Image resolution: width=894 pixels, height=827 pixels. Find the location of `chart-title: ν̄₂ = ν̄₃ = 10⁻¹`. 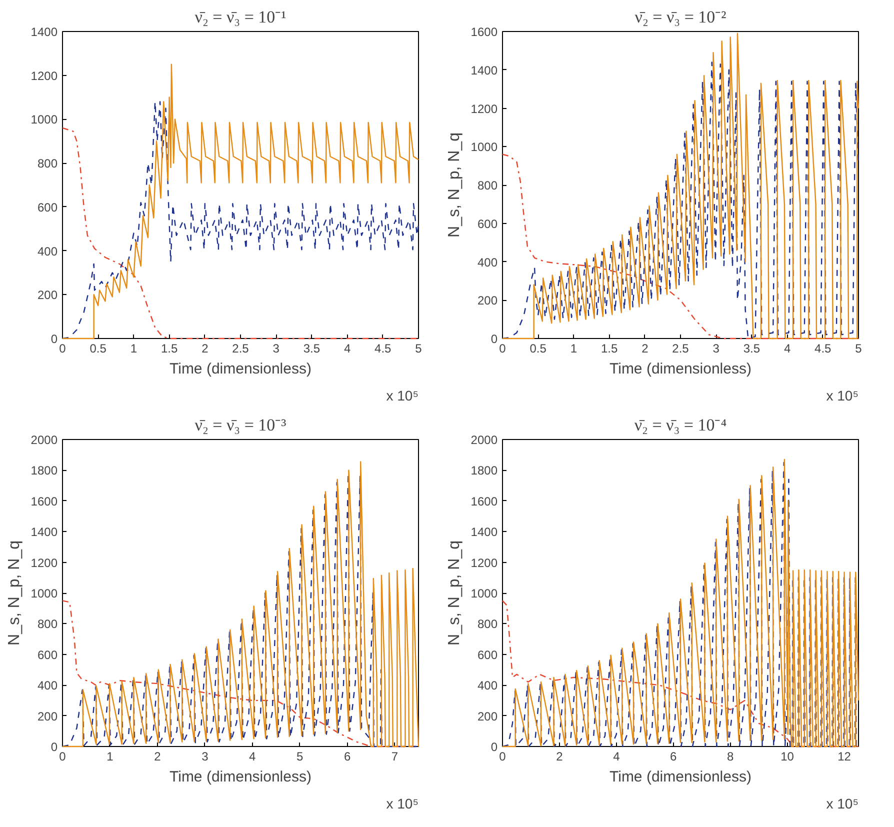

chart-title: ν̄₂ = ν̄₃ = 10⁻¹ is located at coordinates (240, 17).